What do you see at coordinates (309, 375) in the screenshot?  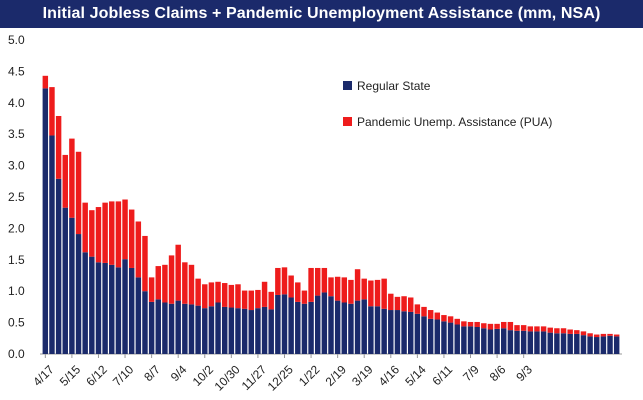 I see `x-tick-label: 1/22` at bounding box center [309, 375].